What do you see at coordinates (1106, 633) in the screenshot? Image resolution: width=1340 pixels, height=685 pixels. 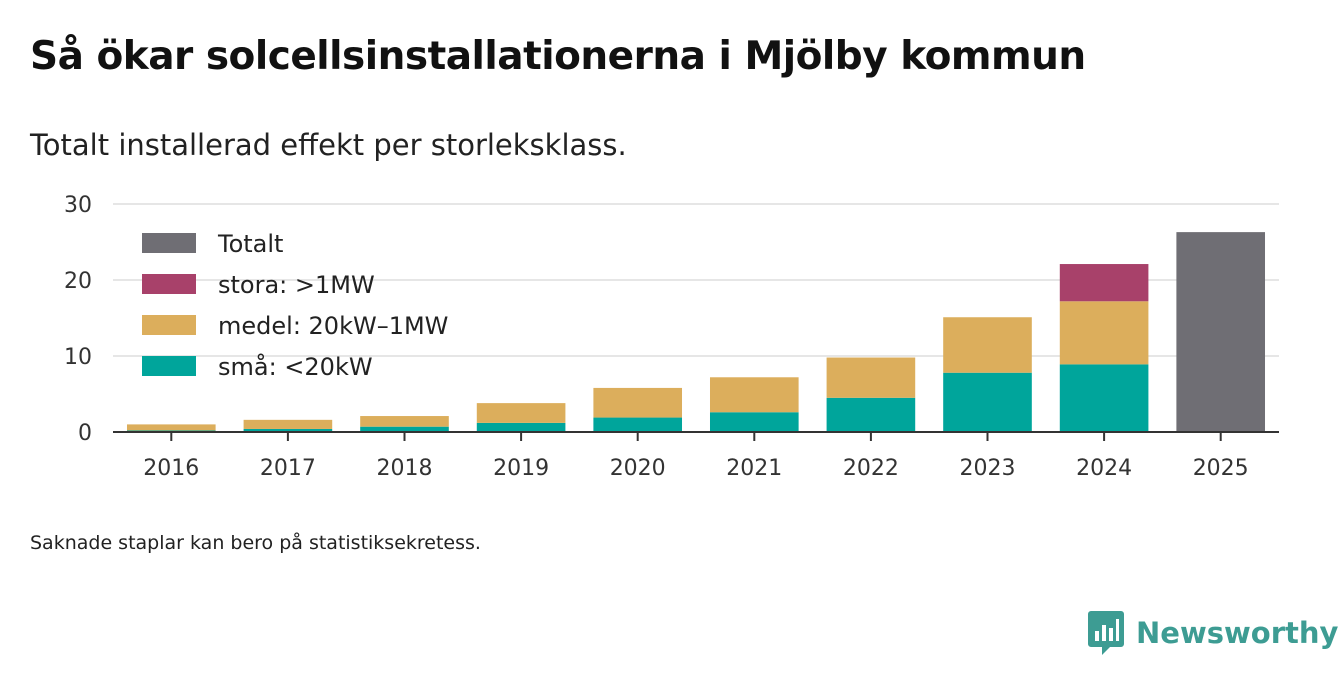 I see `newsworthy-logo-icon` at bounding box center [1106, 633].